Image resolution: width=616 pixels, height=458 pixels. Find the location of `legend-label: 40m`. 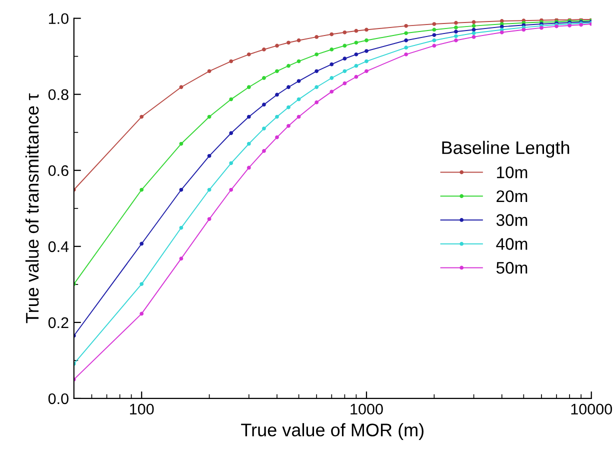

legend-label: 40m is located at coordinates (512, 244).